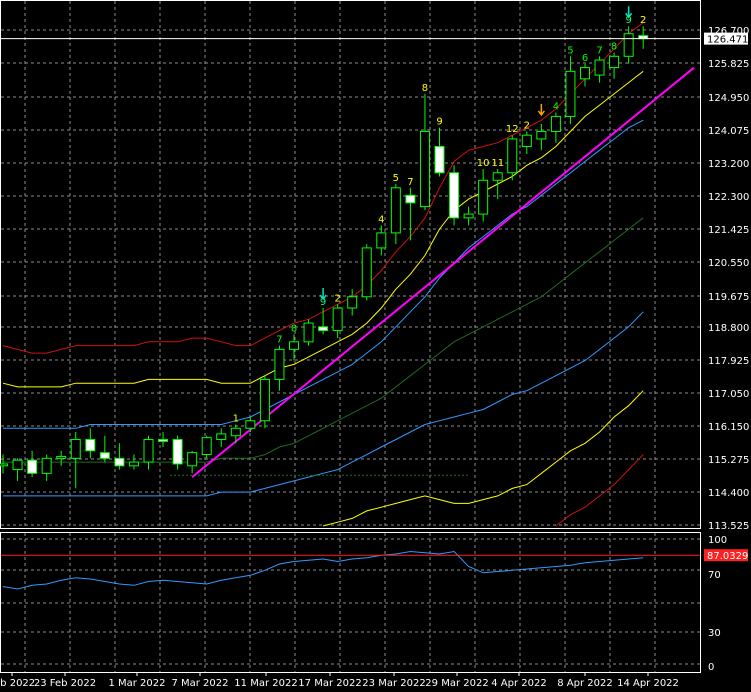 The height and width of the screenshot is (692, 751). Describe the element at coordinates (199, 683) in the screenshot. I see `x-tick-label: 7 Mar 2022` at that location.